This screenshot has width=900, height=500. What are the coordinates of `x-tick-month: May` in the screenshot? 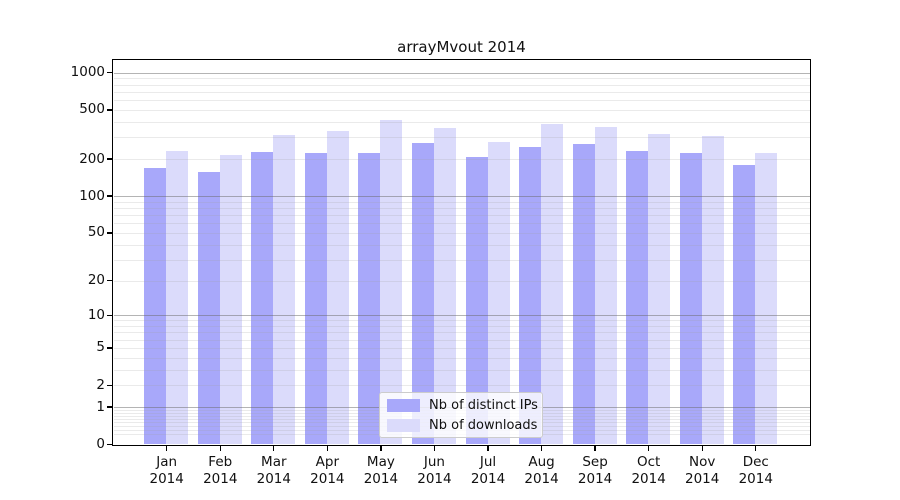 It's located at (380, 462).